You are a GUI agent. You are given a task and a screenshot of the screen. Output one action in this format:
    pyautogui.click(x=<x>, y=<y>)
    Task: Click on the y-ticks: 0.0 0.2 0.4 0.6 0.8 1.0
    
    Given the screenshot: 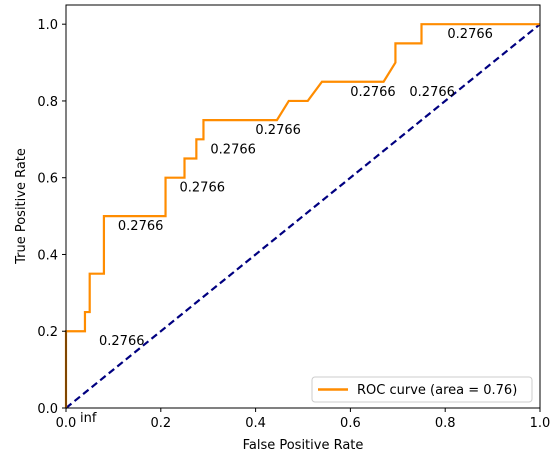 What is the action you would take?
    pyautogui.click(x=51, y=217)
    